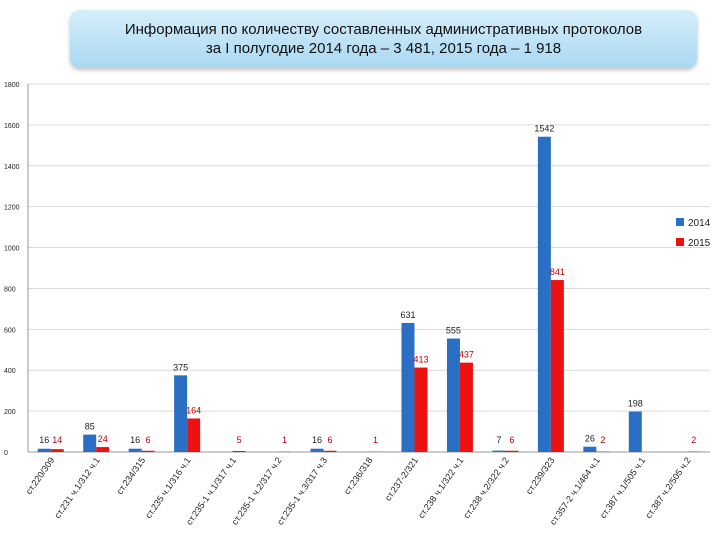 The width and height of the screenshot is (720, 540). I want to click on category-label: ст.235-1 ч.1/317 ч.1, so click(211, 490).